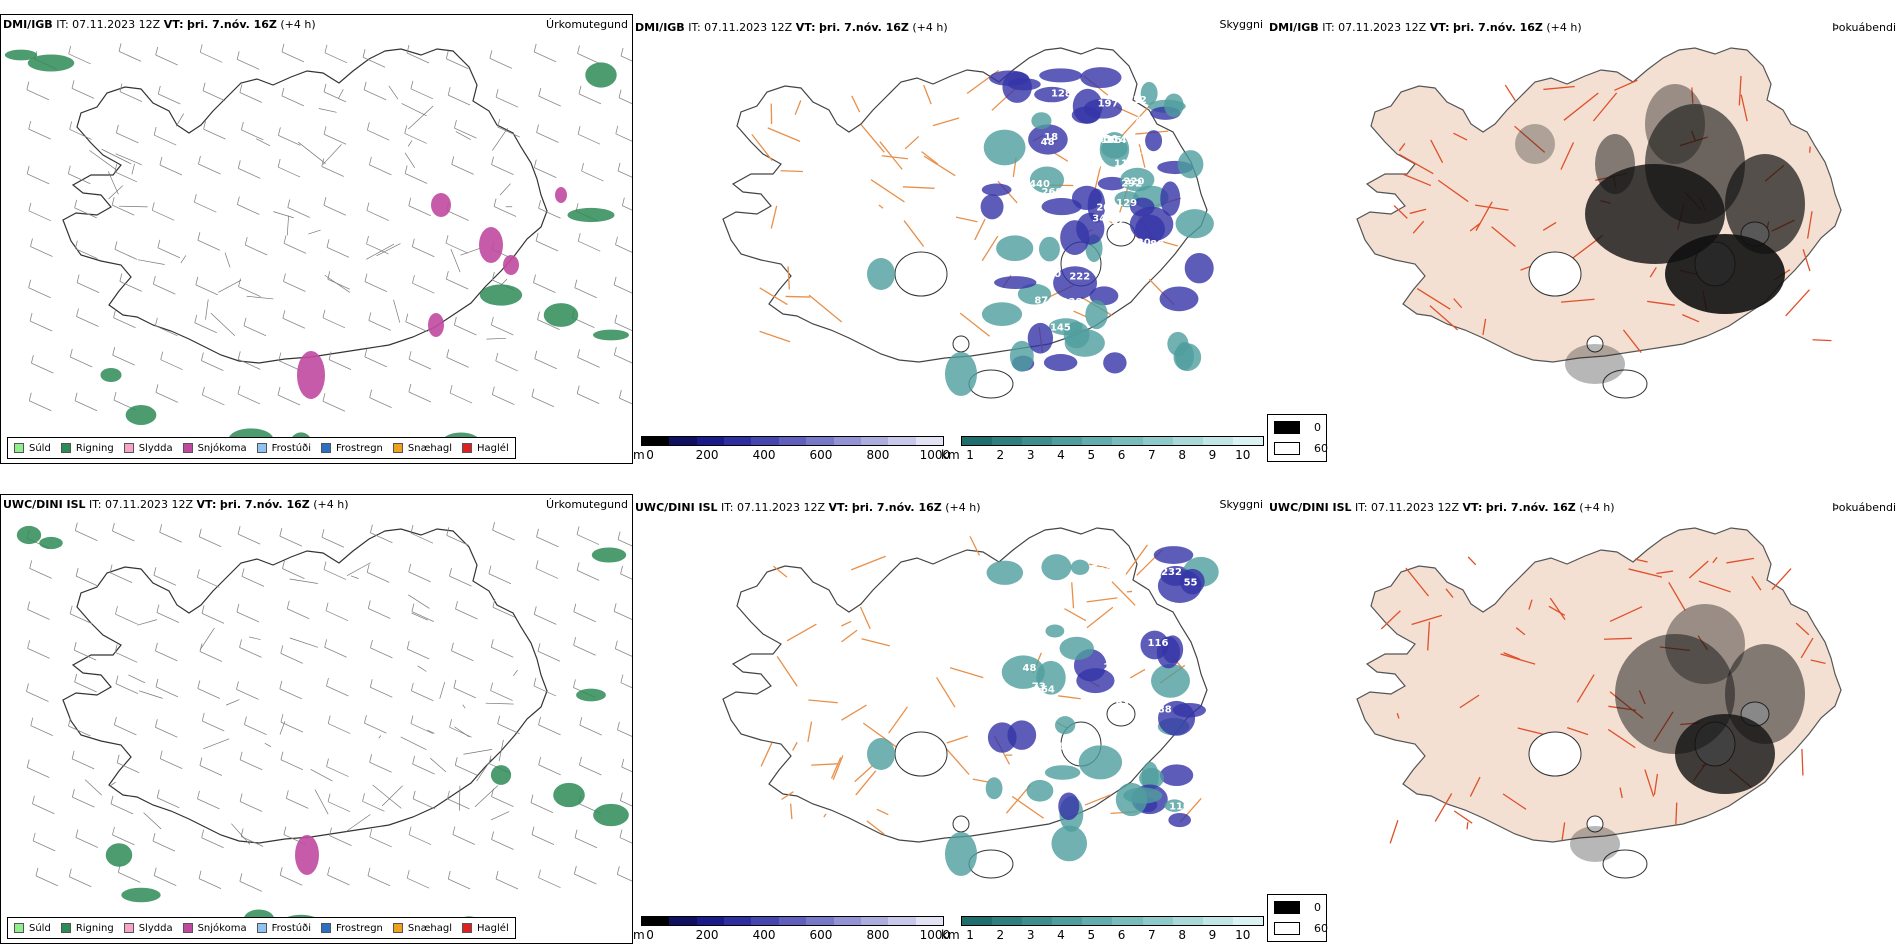 The image size is (1900, 950). I want to click on fog-legend: 0 60, so click(1297, 438).